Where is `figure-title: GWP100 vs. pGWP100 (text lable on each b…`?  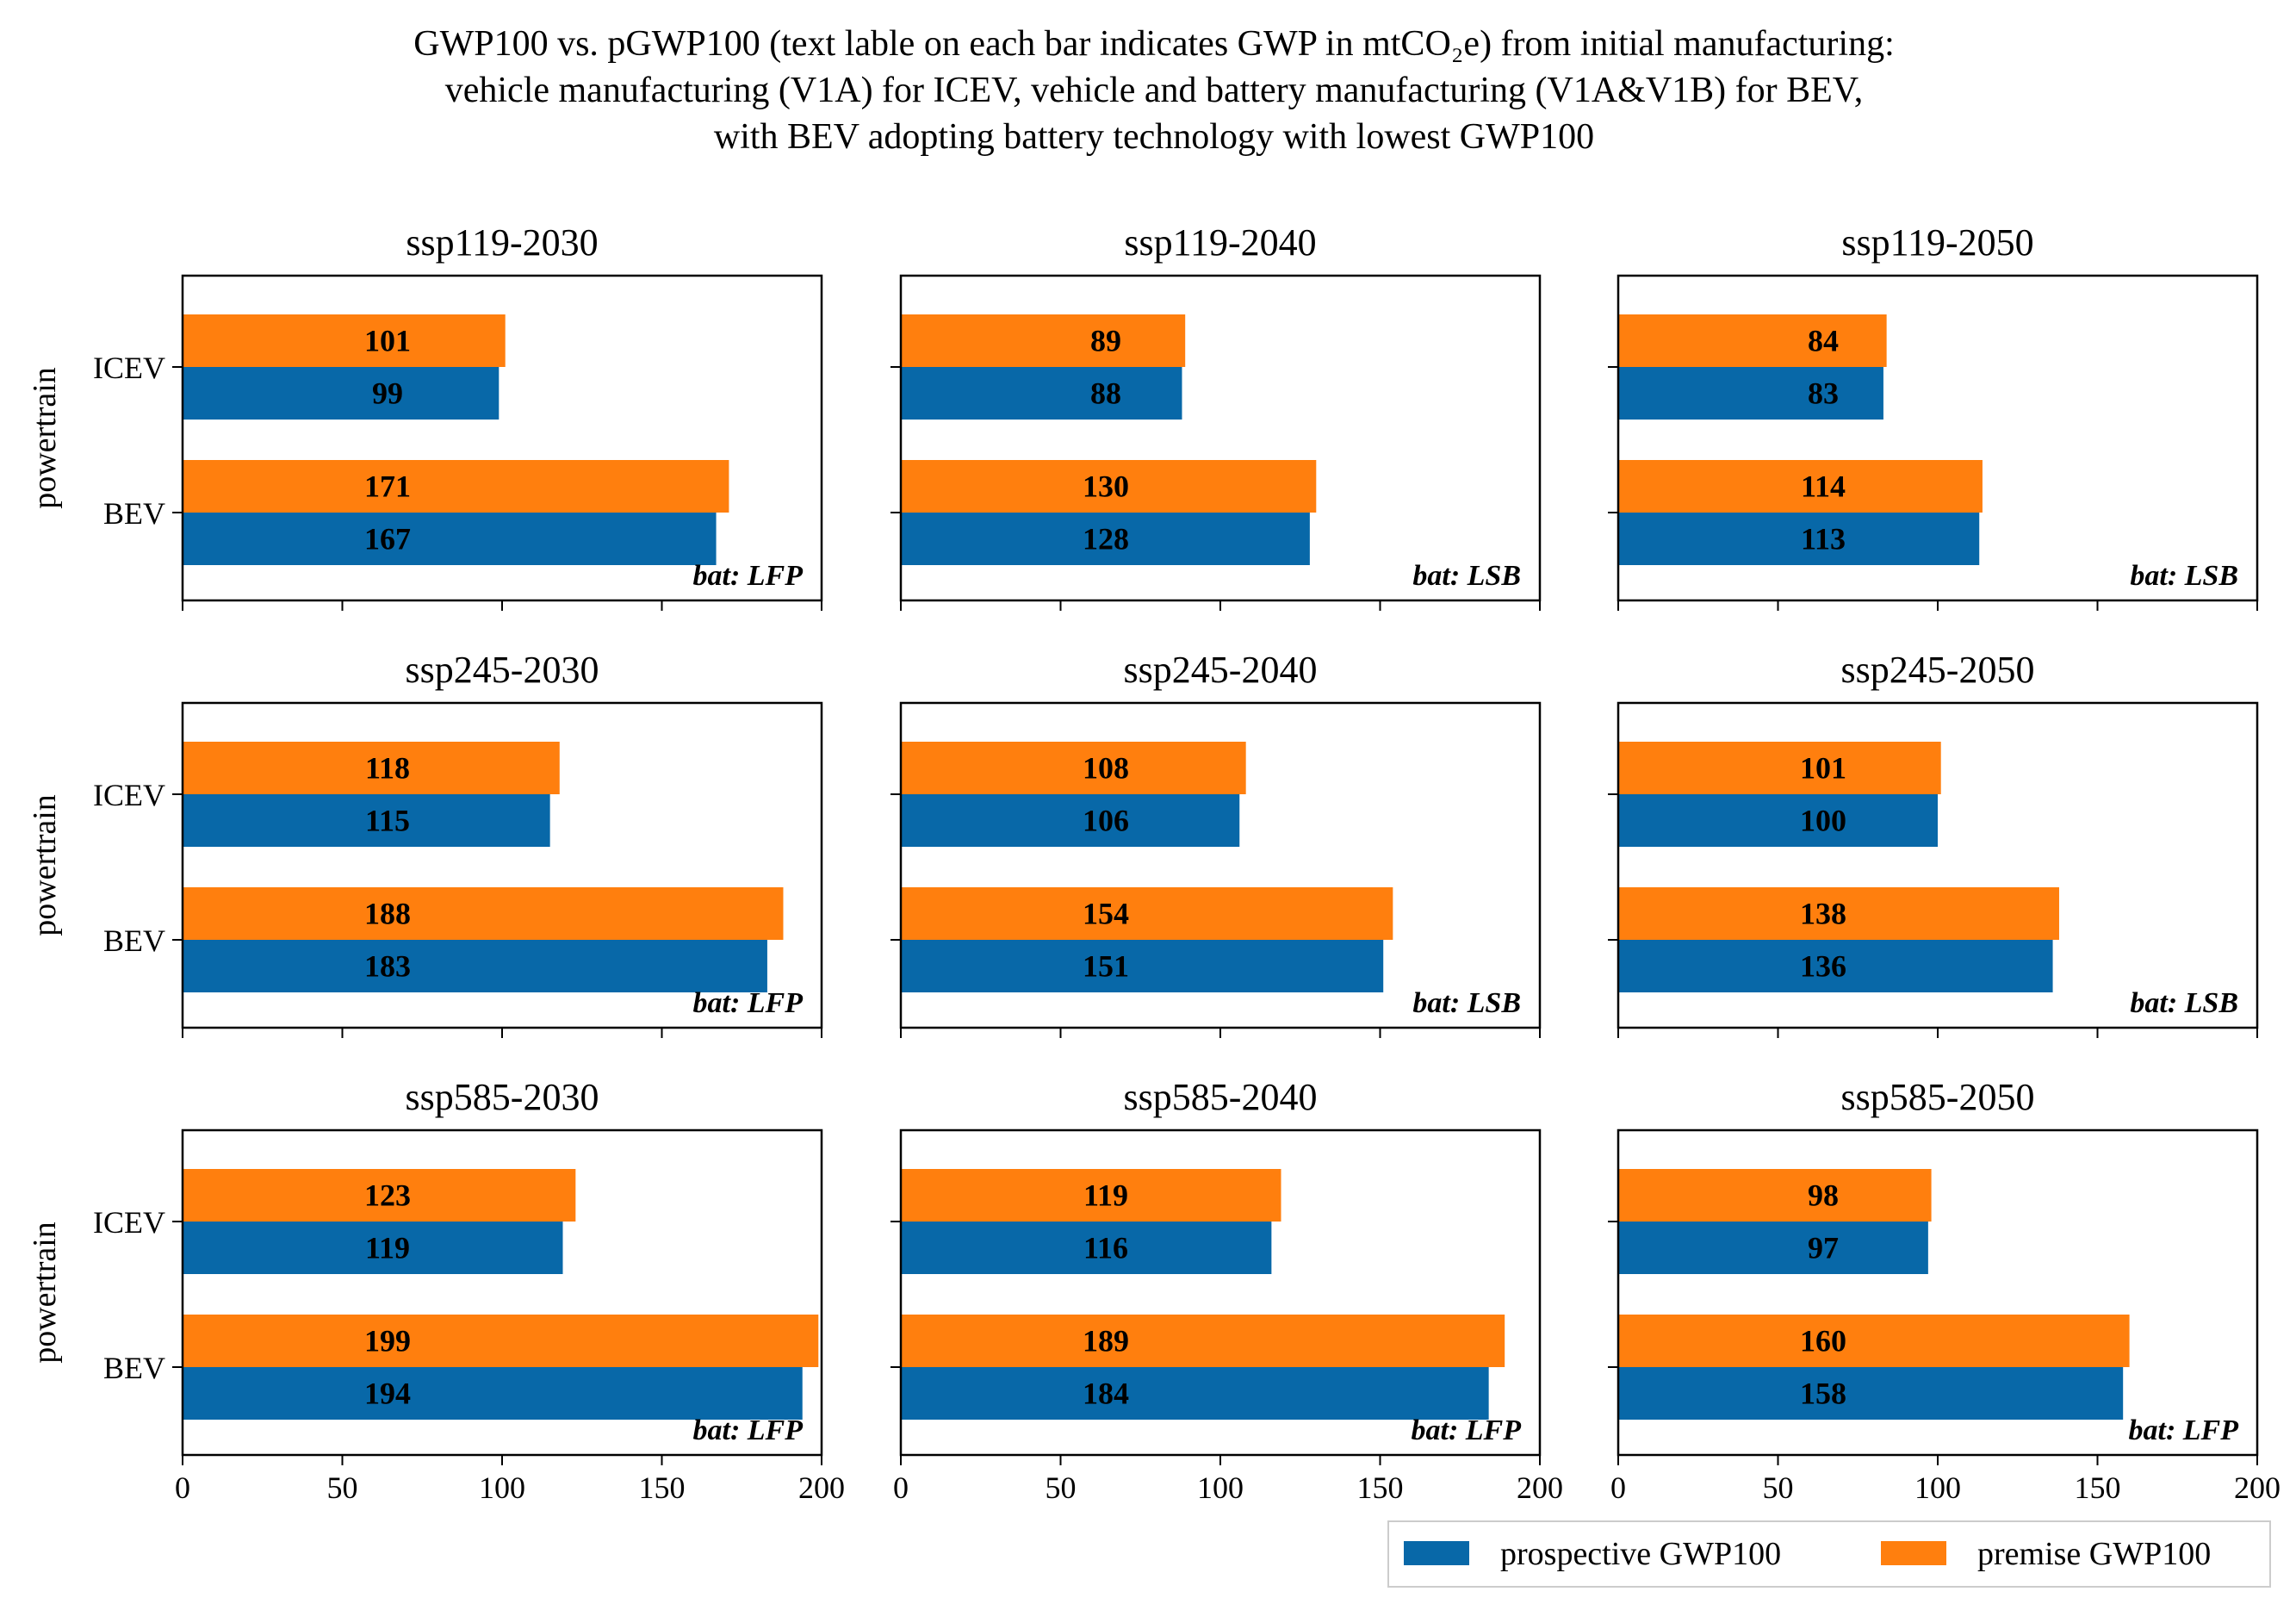 figure-title: GWP100 vs. pGWP100 (text lable on each b… is located at coordinates (1154, 90).